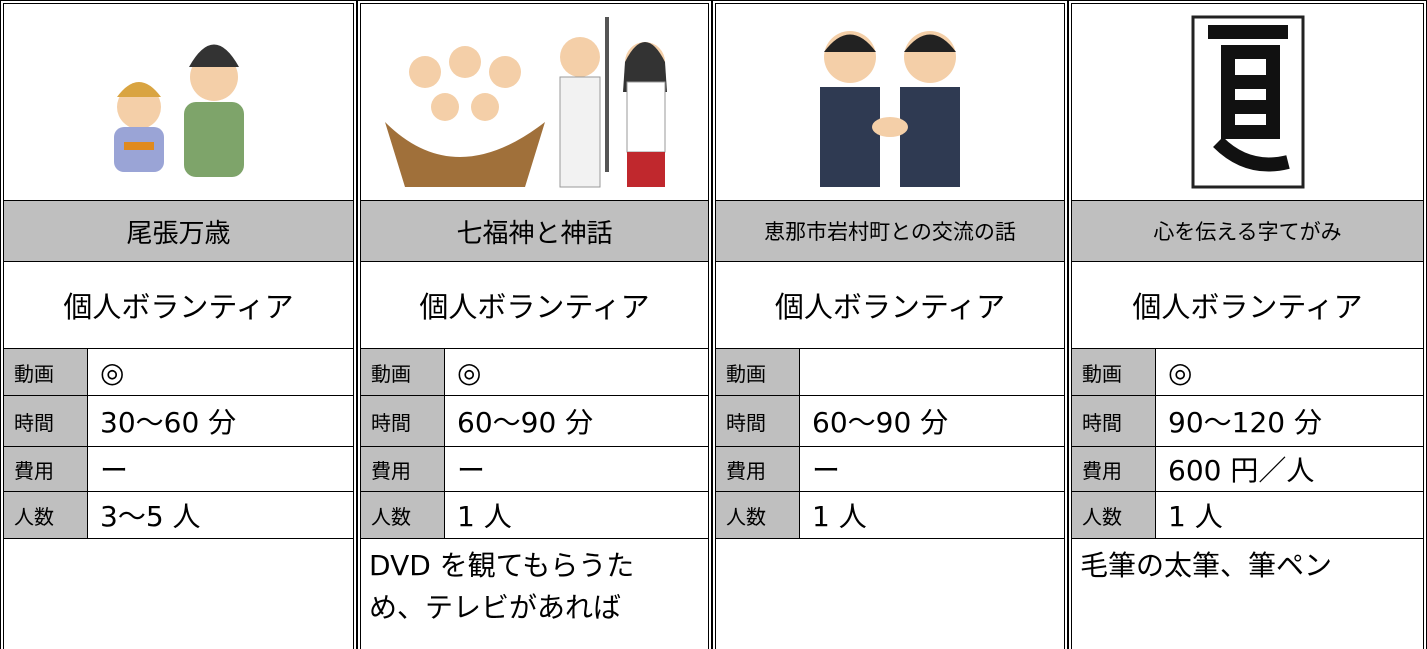 The image size is (1427, 649). I want to click on card-title: 尾張万歳, so click(178, 231).